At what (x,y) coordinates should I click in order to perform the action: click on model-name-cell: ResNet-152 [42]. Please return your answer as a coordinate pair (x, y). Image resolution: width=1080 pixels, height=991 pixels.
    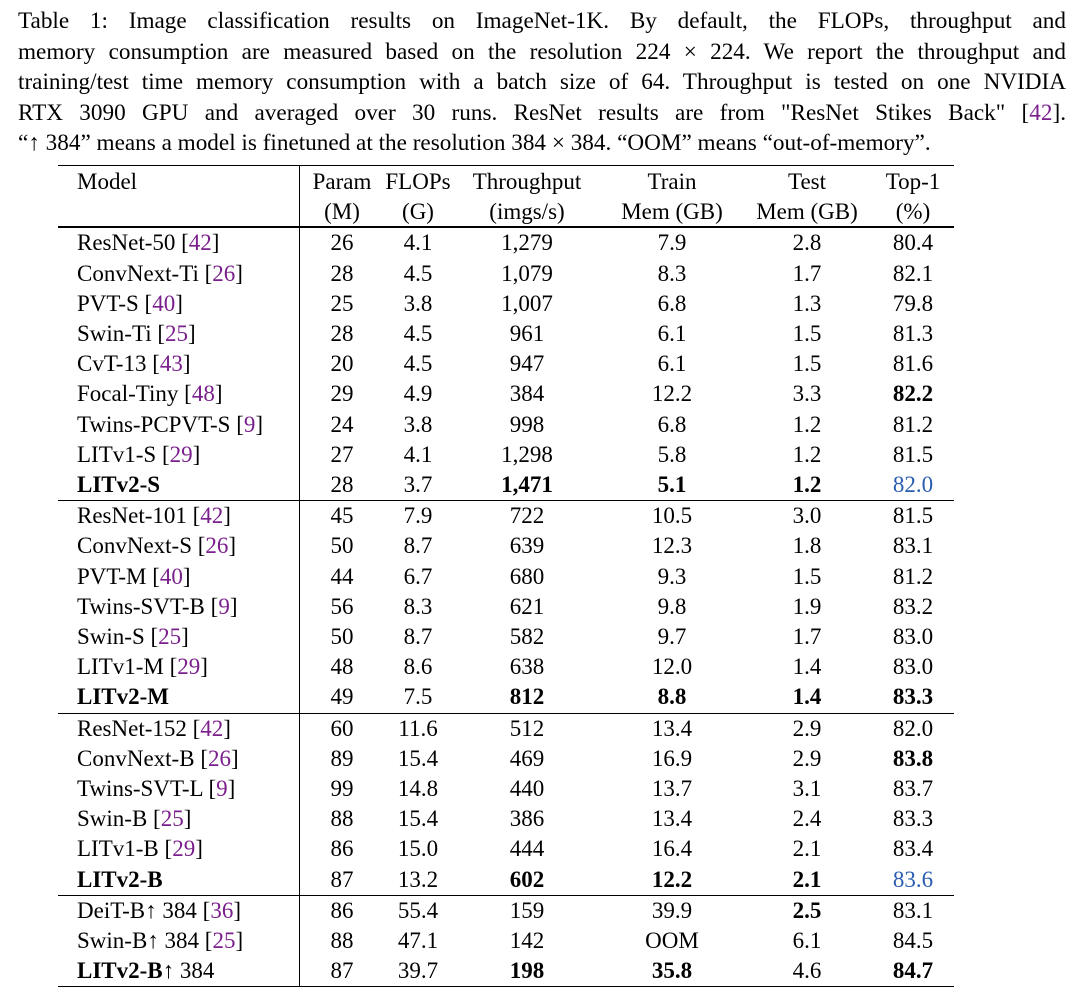
    Looking at the image, I should click on (179, 728).